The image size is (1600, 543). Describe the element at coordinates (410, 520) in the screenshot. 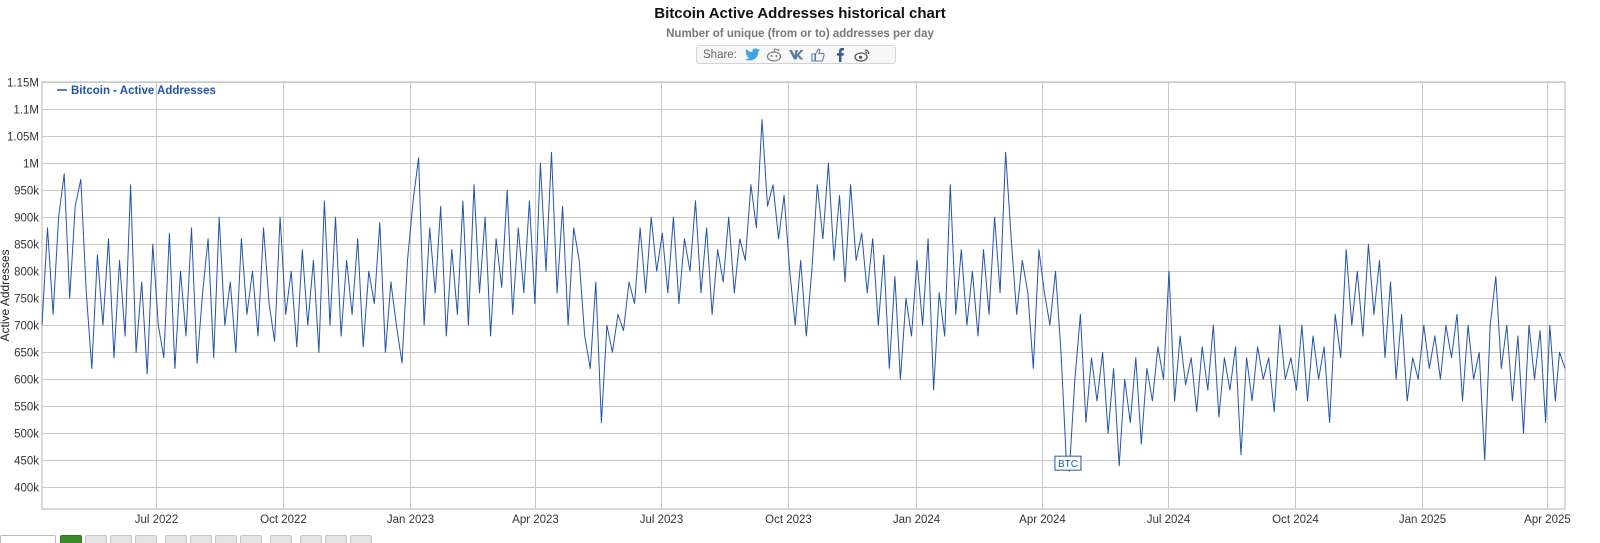

I see `x-tick-label: Jan 2023` at that location.